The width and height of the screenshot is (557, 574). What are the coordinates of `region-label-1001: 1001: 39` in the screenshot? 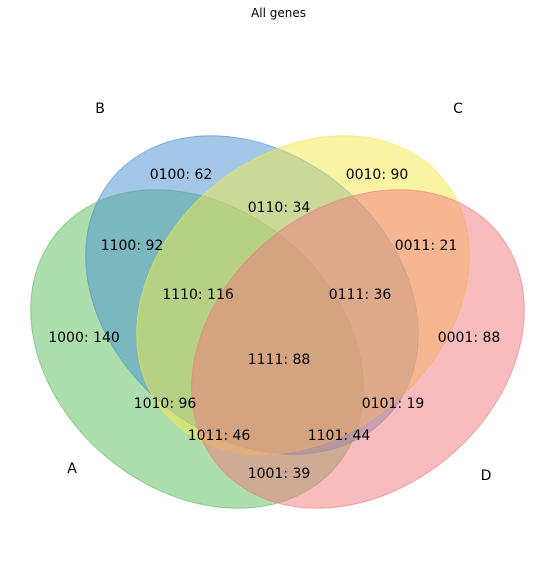 It's located at (279, 474).